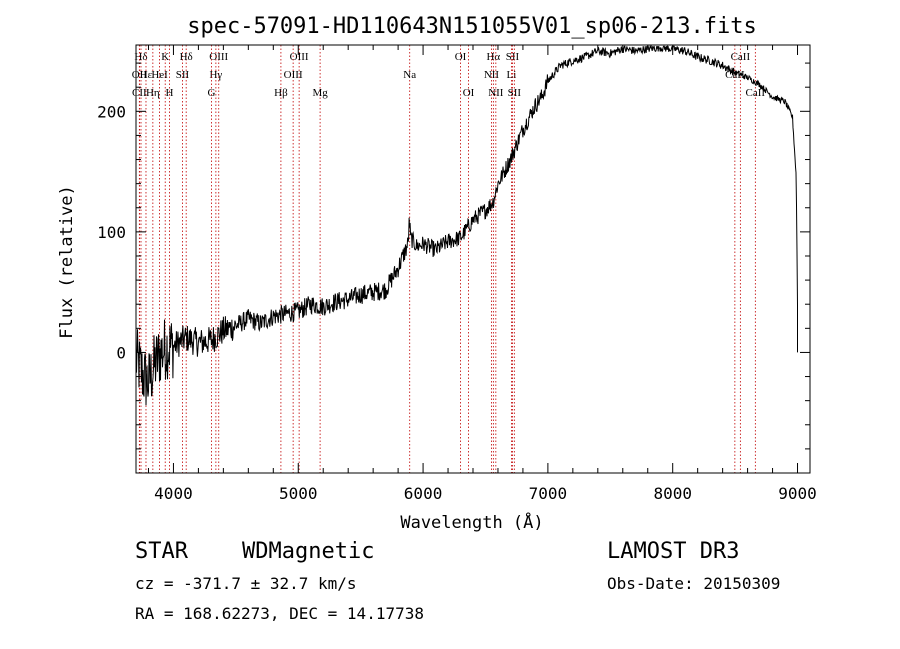 The height and width of the screenshot is (649, 900). Describe the element at coordinates (672, 493) in the screenshot. I see `x-tick-label: 8000` at that location.